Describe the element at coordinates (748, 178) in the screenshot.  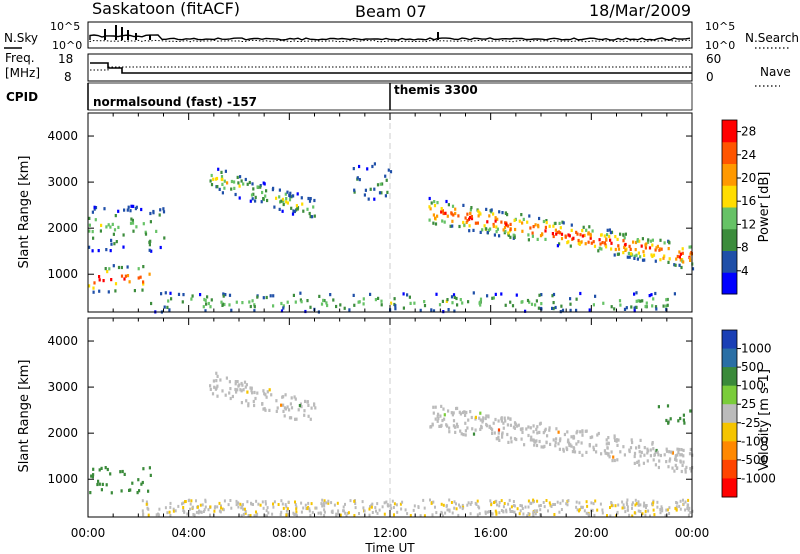
I see `power-colorbar-tick-label: 20` at that location.